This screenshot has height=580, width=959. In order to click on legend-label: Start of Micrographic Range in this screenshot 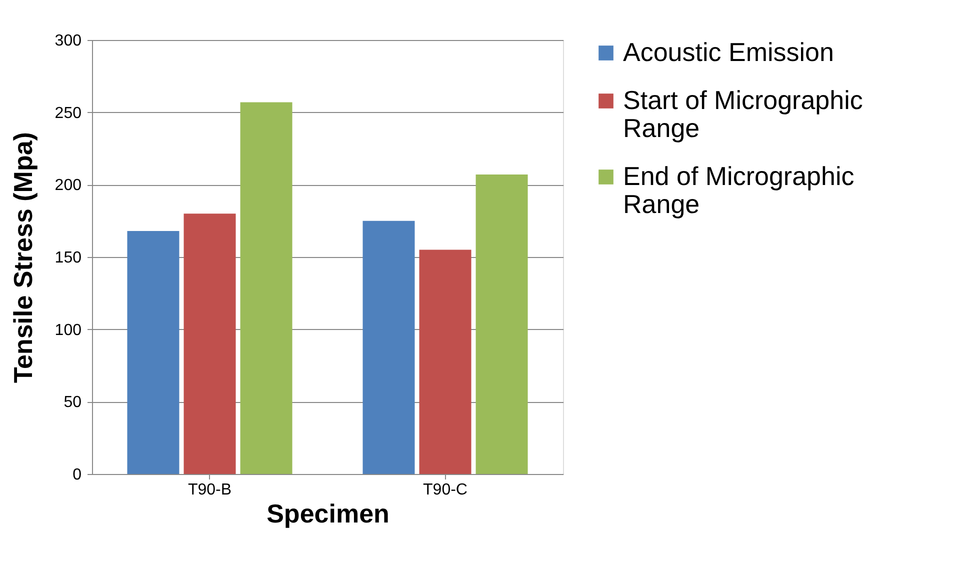, I will do `click(743, 114)`.